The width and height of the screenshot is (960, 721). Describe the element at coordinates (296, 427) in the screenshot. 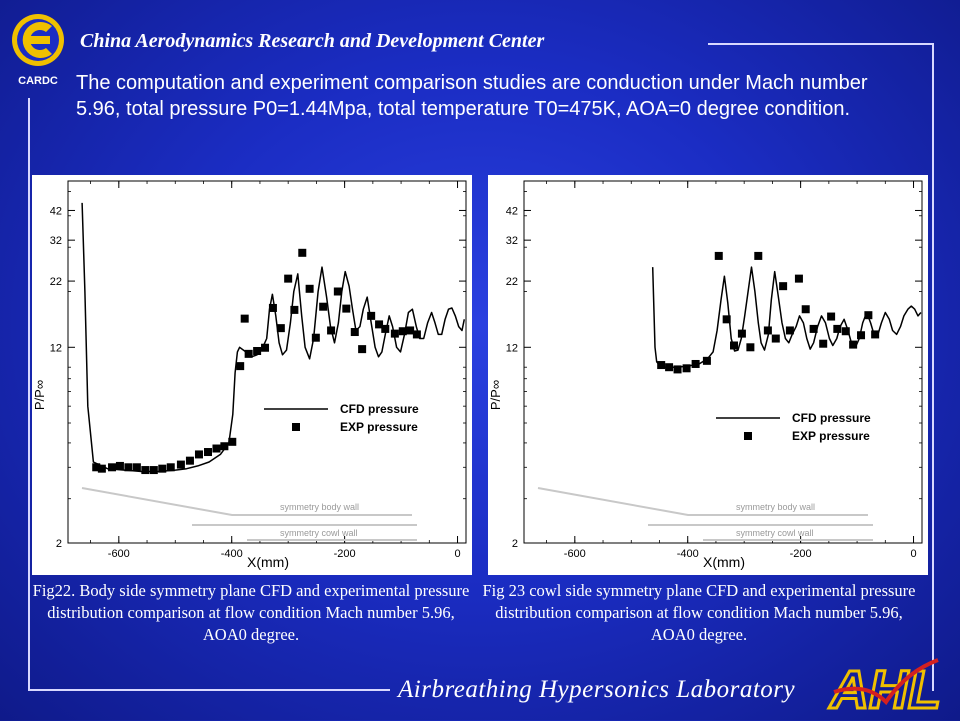

I see `legend-marker-swatch` at that location.